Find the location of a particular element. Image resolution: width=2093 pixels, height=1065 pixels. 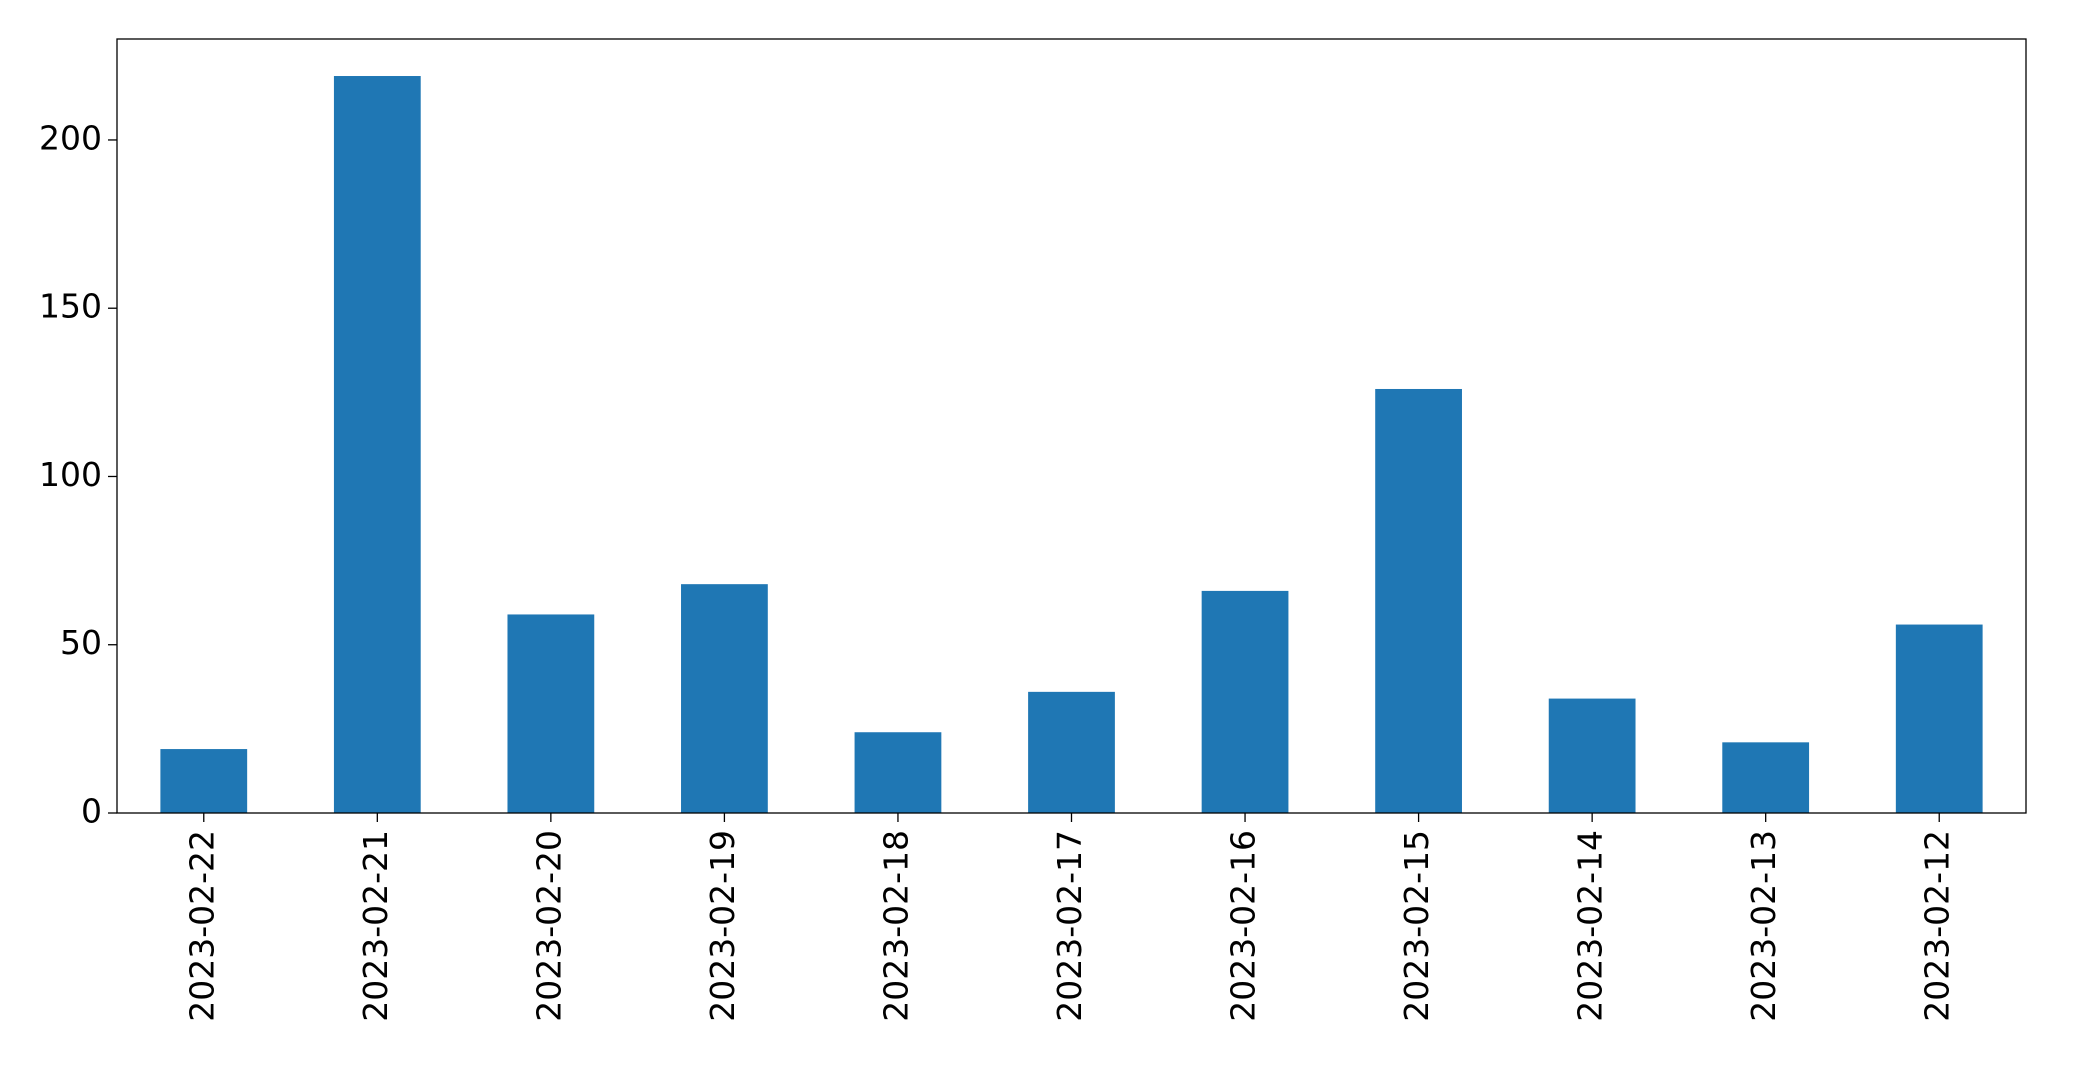

x-tick-label: 2023-02-18 is located at coordinates (895, 926).